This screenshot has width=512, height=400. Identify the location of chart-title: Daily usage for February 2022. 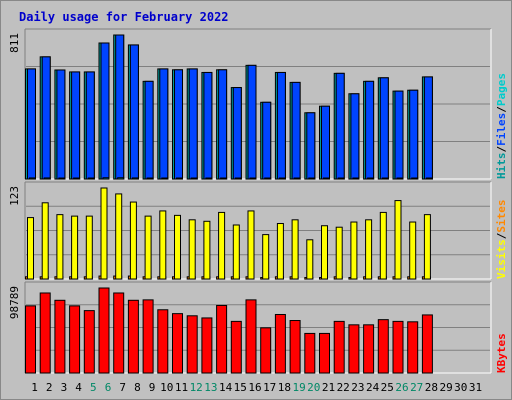
(124, 17).